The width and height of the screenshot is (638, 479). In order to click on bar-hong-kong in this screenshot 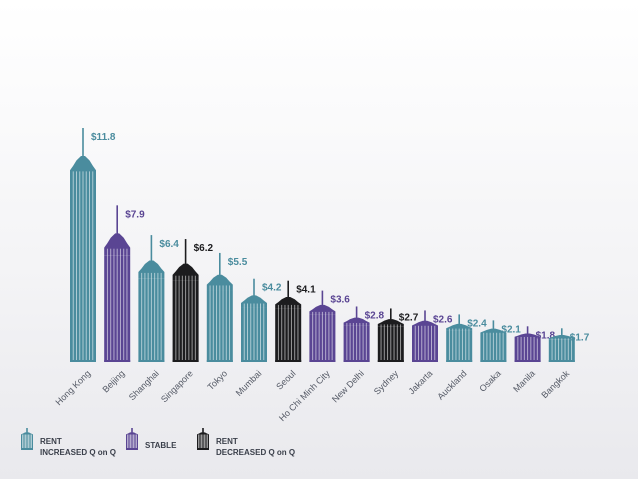, I will do `click(83, 245)`.